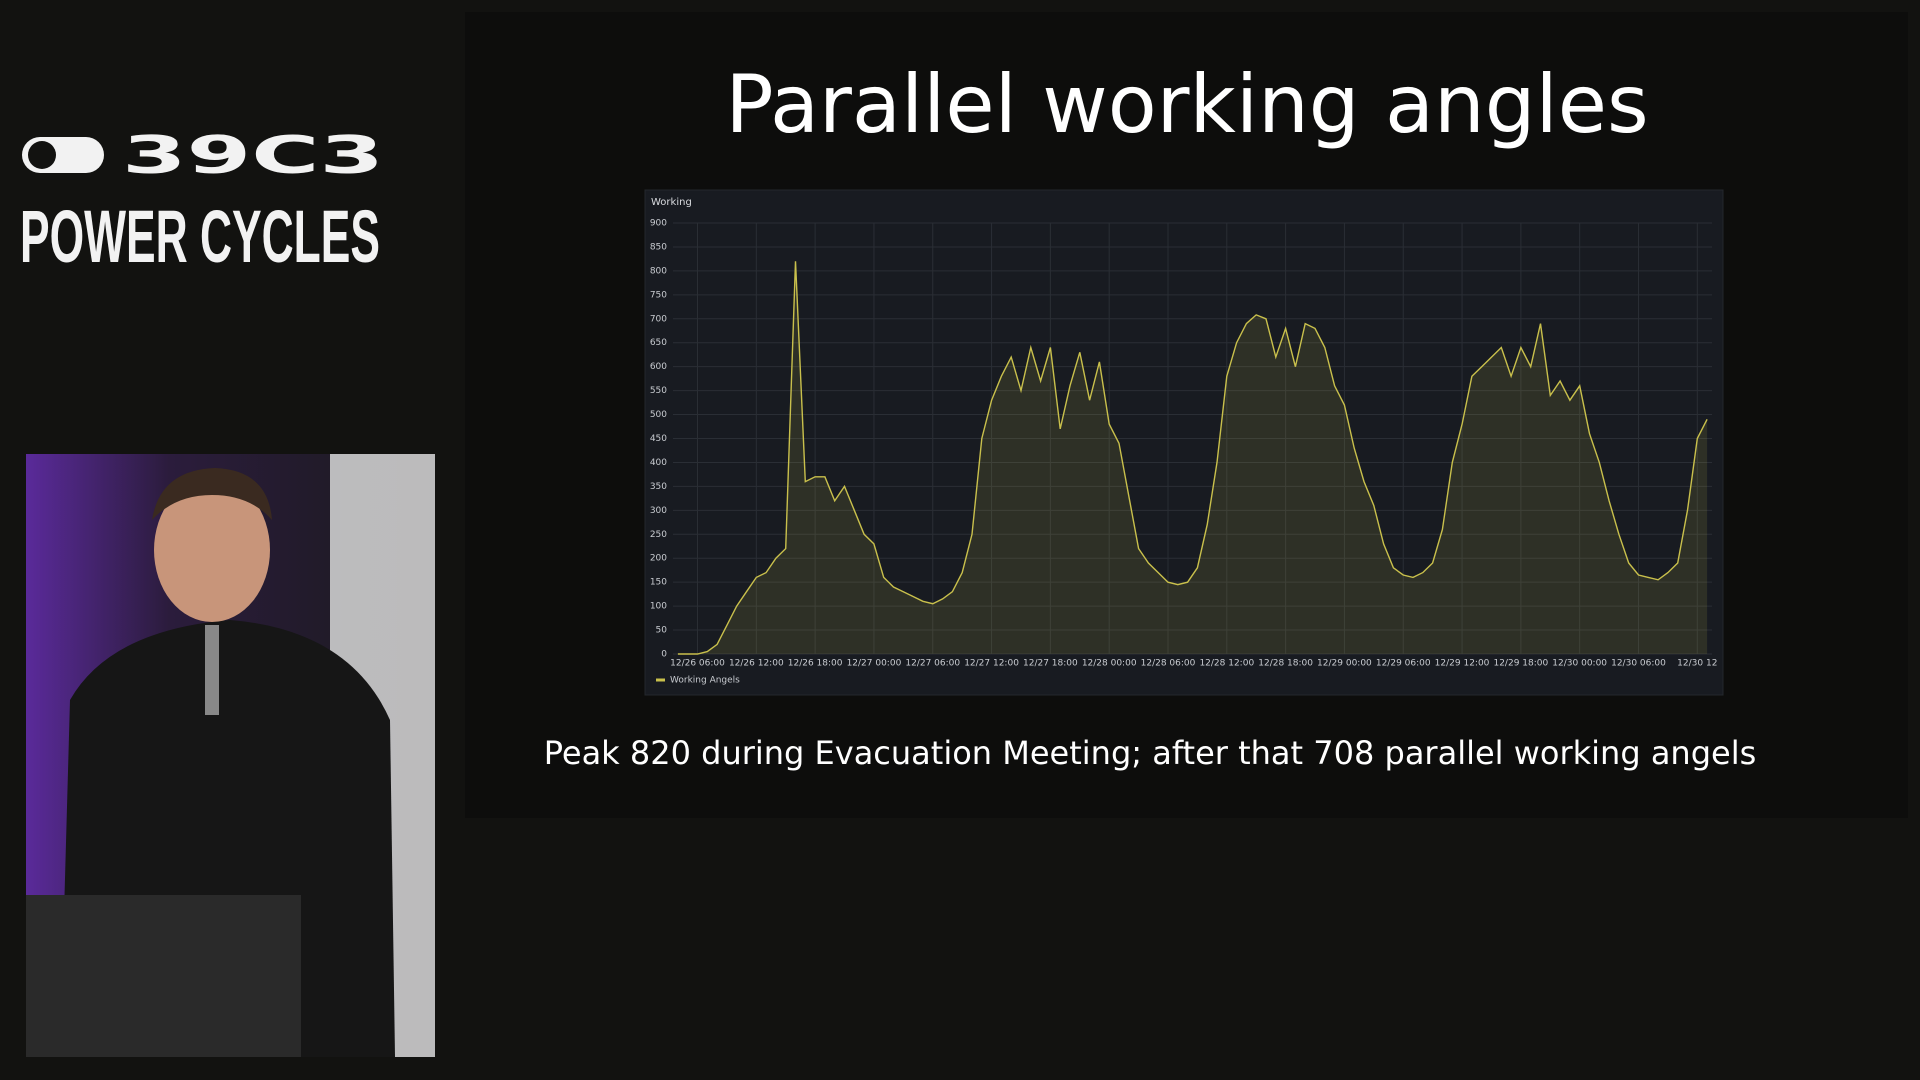 This screenshot has width=1920, height=1080. Describe the element at coordinates (658, 343) in the screenshot. I see `y-tick-label: 650` at that location.